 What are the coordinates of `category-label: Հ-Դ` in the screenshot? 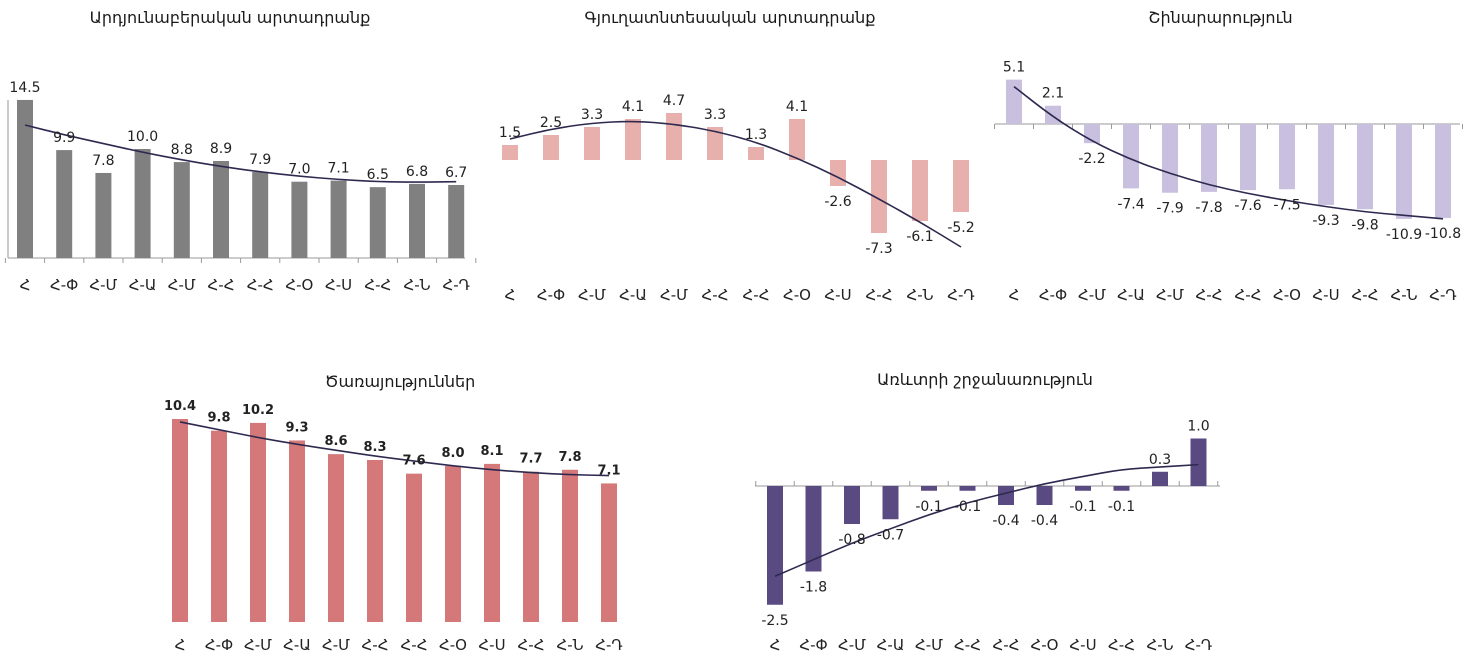 It's located at (1198, 645).